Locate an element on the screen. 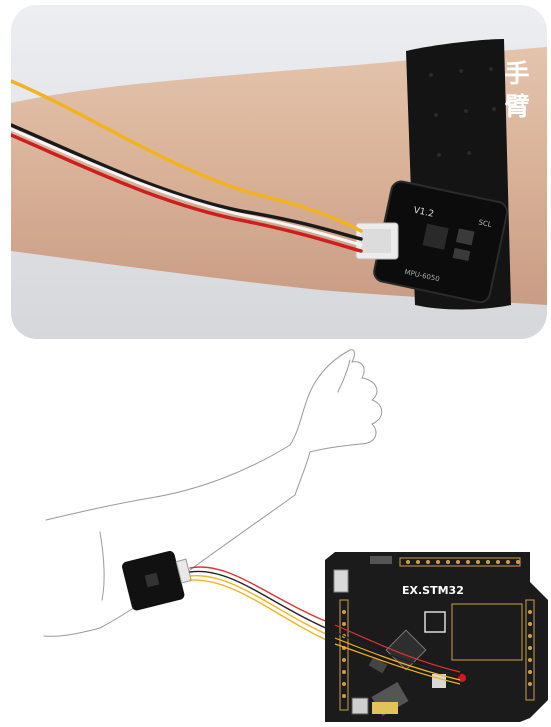  stm32-board: EX.STM32 is located at coordinates (436, 637).